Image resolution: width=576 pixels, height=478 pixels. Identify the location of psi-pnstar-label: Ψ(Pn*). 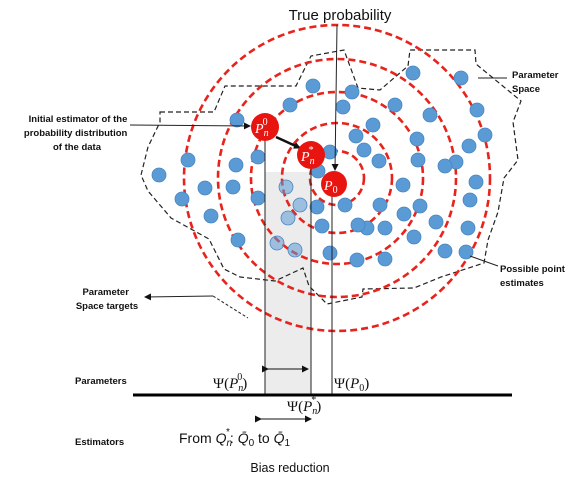
(304, 406).